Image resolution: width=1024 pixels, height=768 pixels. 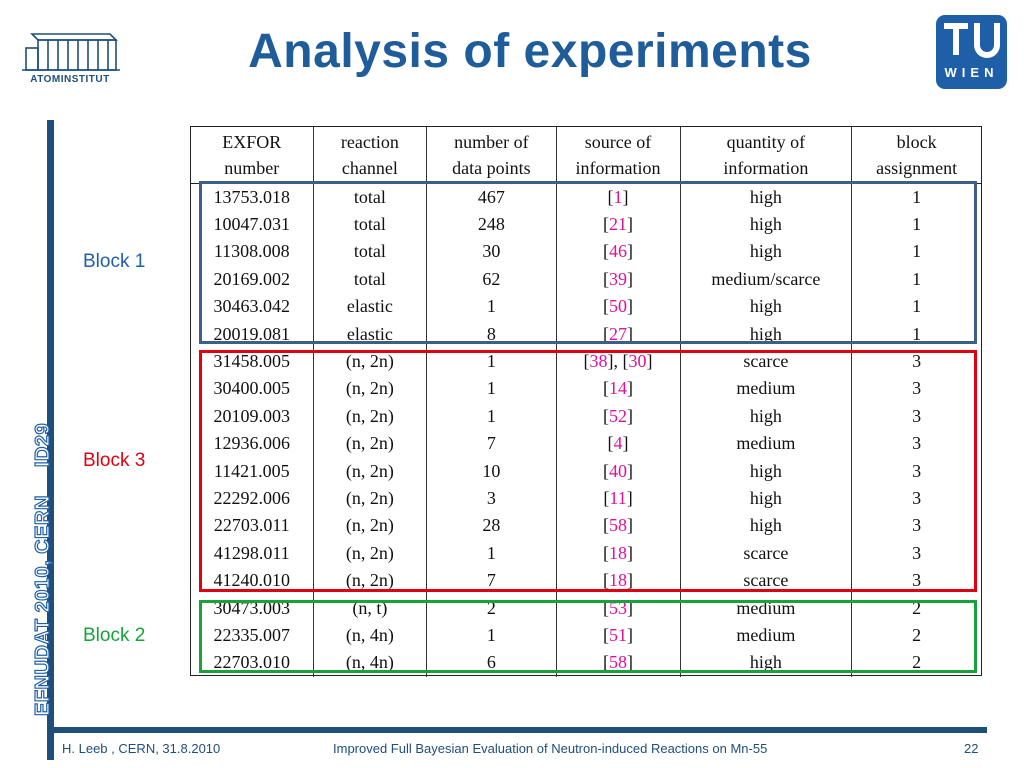 What do you see at coordinates (252, 388) in the screenshot?
I see `cell-exfor: 30400.005` at bounding box center [252, 388].